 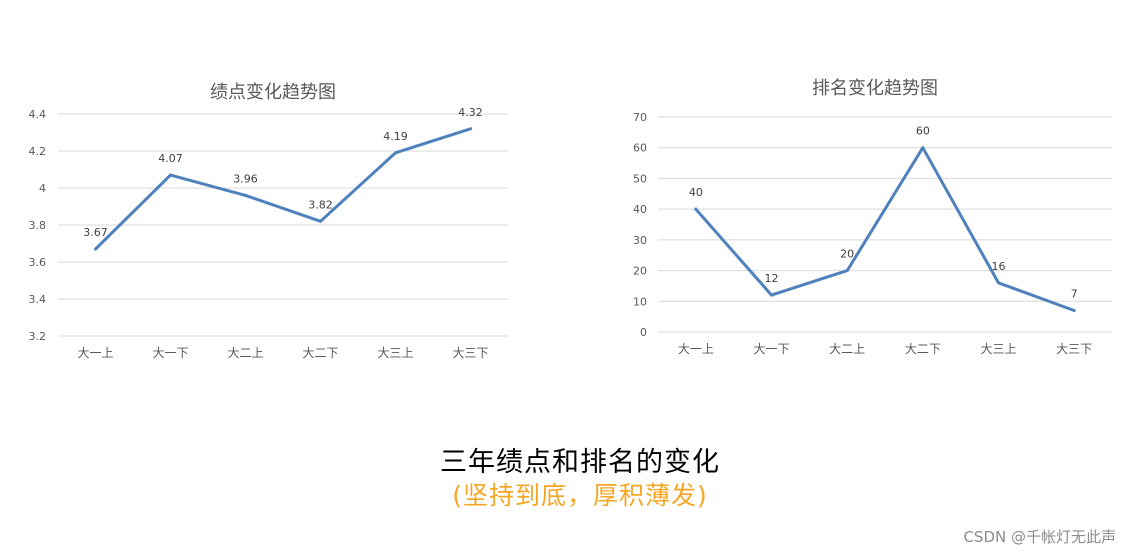 What do you see at coordinates (999, 266) in the screenshot?
I see `data-label: 16` at bounding box center [999, 266].